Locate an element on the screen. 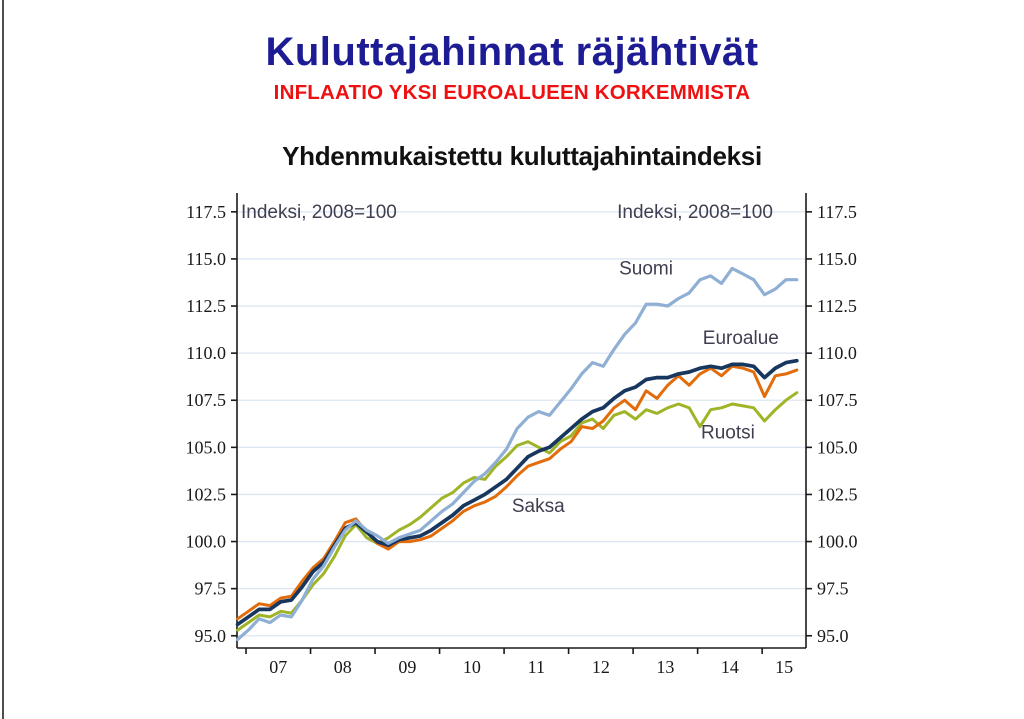 This screenshot has height=719, width=1024. page-subtitle: INFLAATIO YKSI EUROALUEEN KORKEMMISTA is located at coordinates (512, 92).